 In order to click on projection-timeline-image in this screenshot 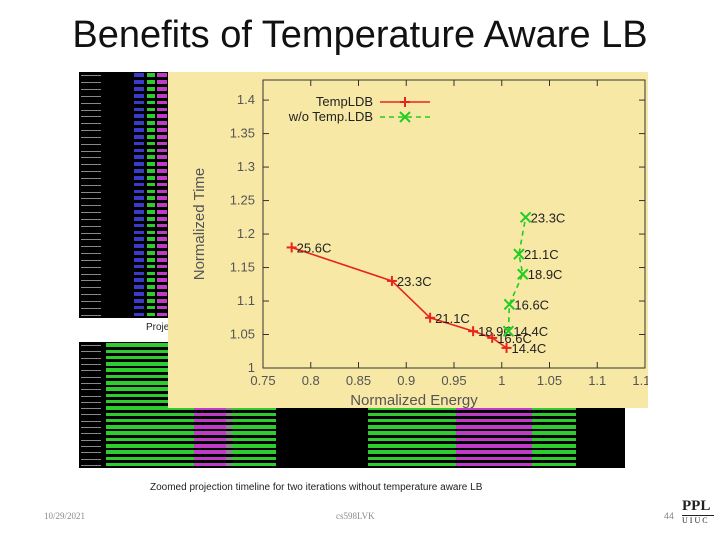, I will do `click(129, 195)`.